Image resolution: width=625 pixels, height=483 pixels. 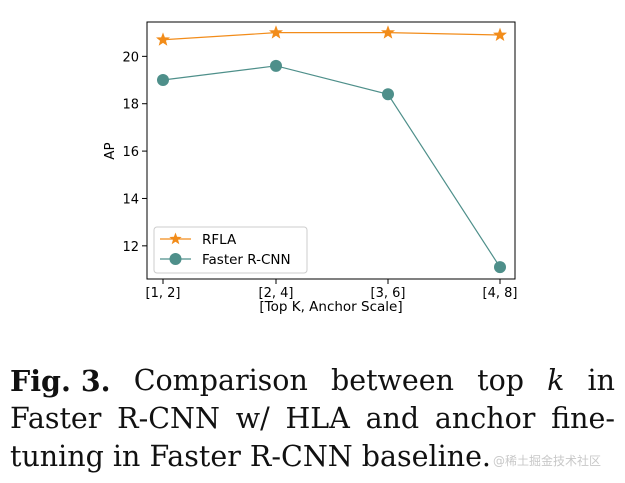 I want to click on y-tick-label: 12, so click(x=130, y=247).